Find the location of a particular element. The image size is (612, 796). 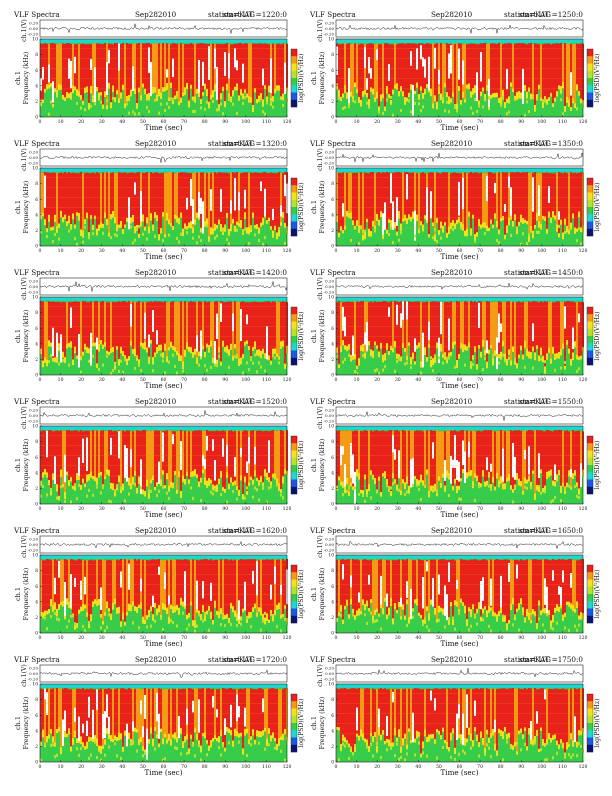

x-tick-label: 120 is located at coordinates (583, 767).